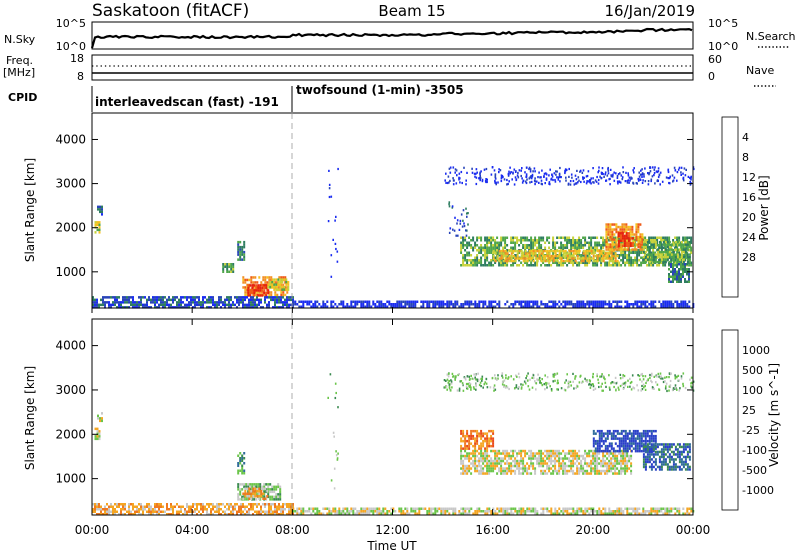 This screenshot has width=800, height=554. What do you see at coordinates (555, 256) in the screenshot?
I see `power-region` at bounding box center [555, 256].